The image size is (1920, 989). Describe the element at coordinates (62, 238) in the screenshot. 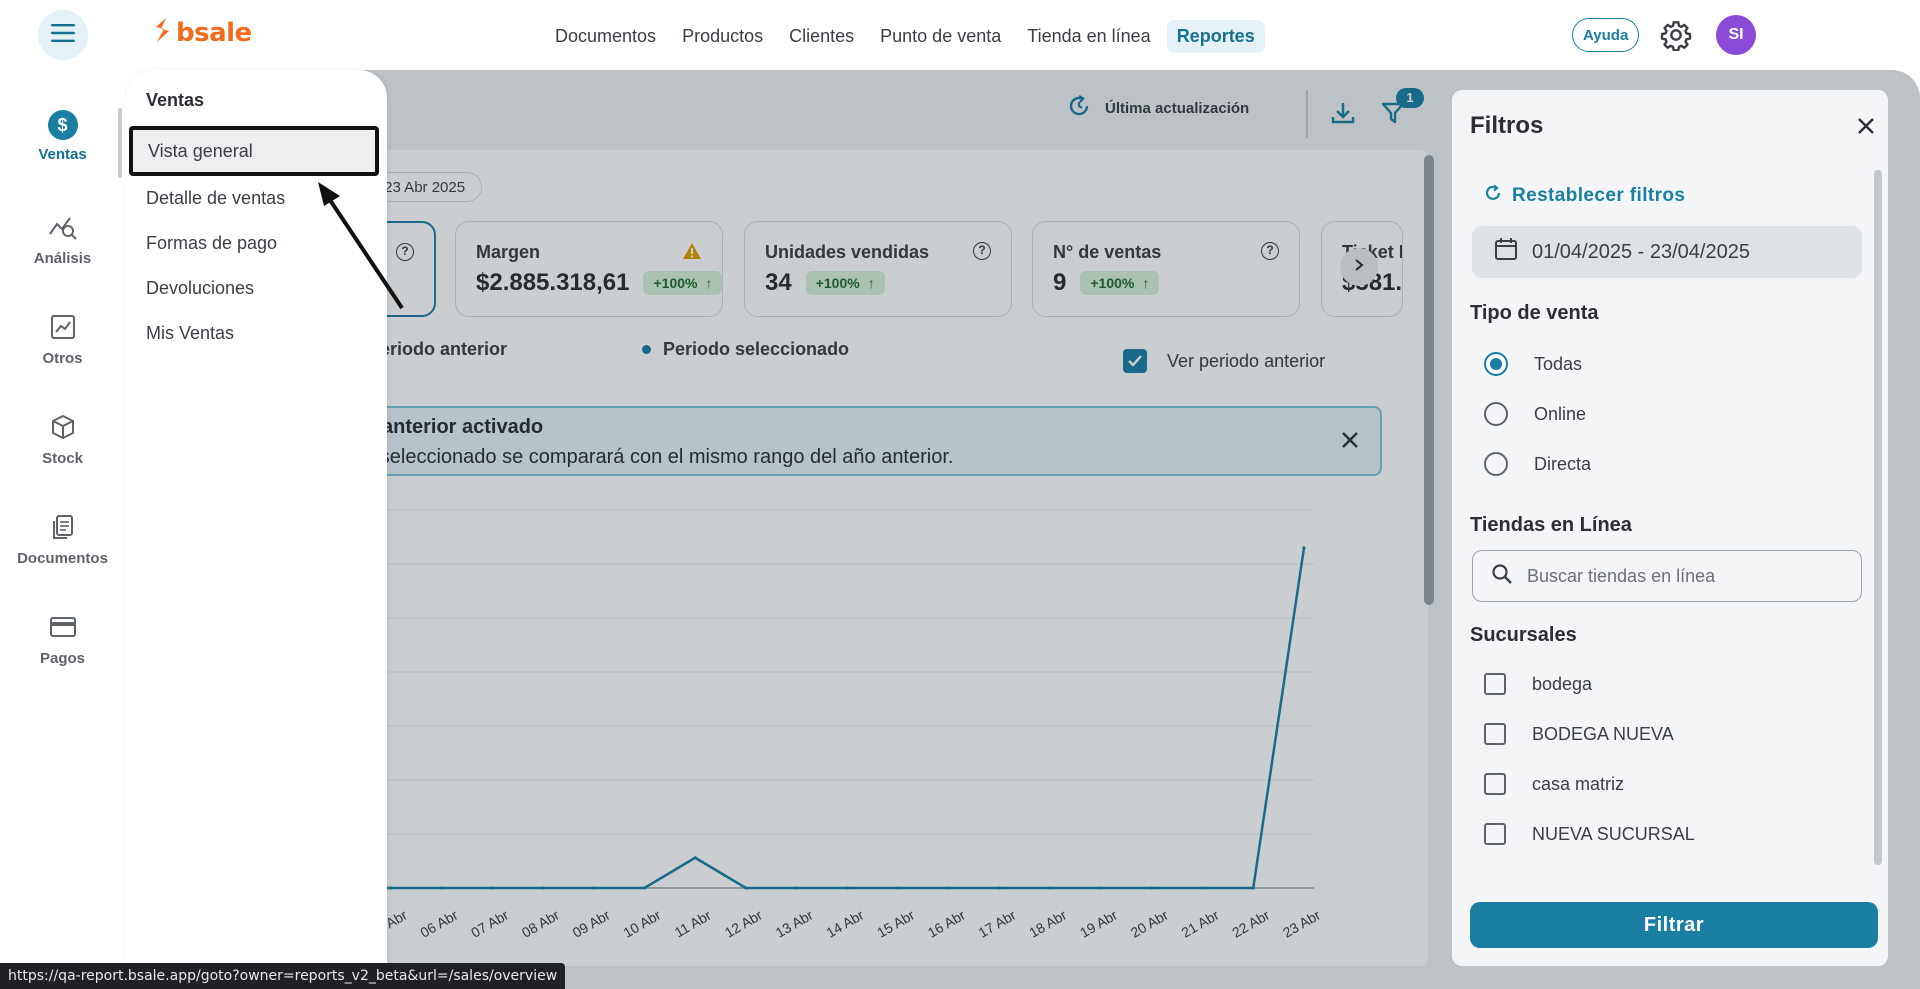

I see `rail-item-analisis: Análisis` at that location.